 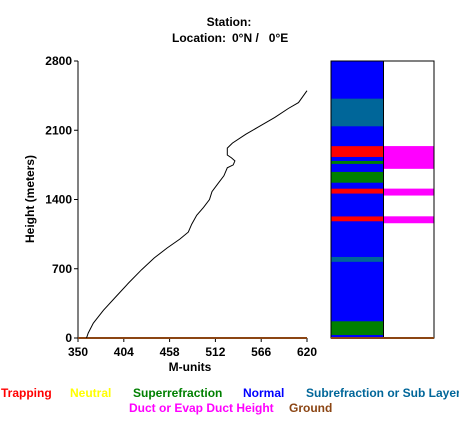 I want to click on legend-subrefraction: Subrefraction or Sub Layer, so click(x=382, y=393).